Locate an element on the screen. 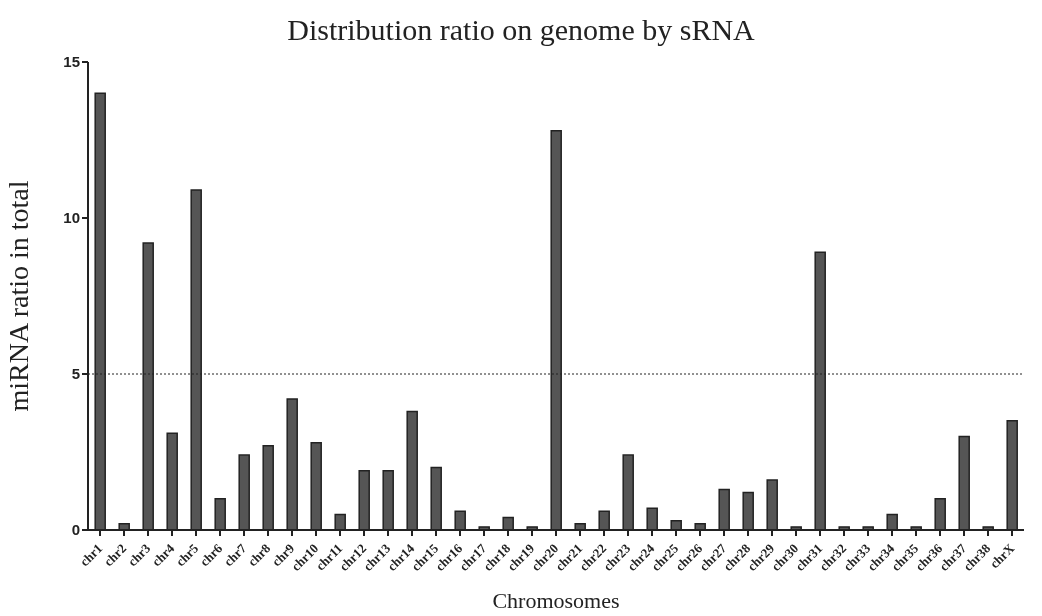 The image size is (1042, 616). x-tick-label: chr1 is located at coordinates (91, 555).